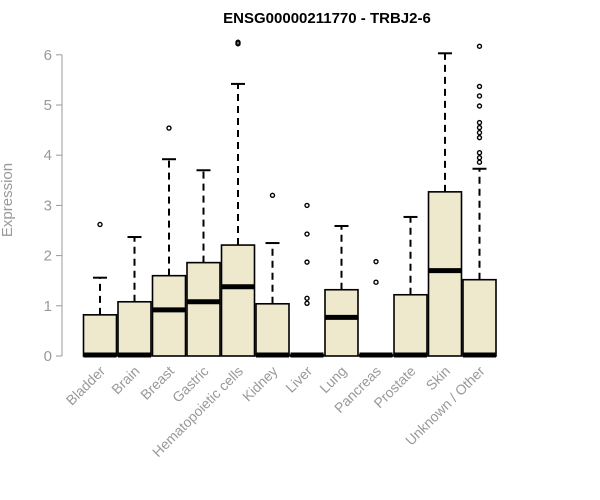  What do you see at coordinates (48, 205) in the screenshot?
I see `y-tick-label: 3` at bounding box center [48, 205].